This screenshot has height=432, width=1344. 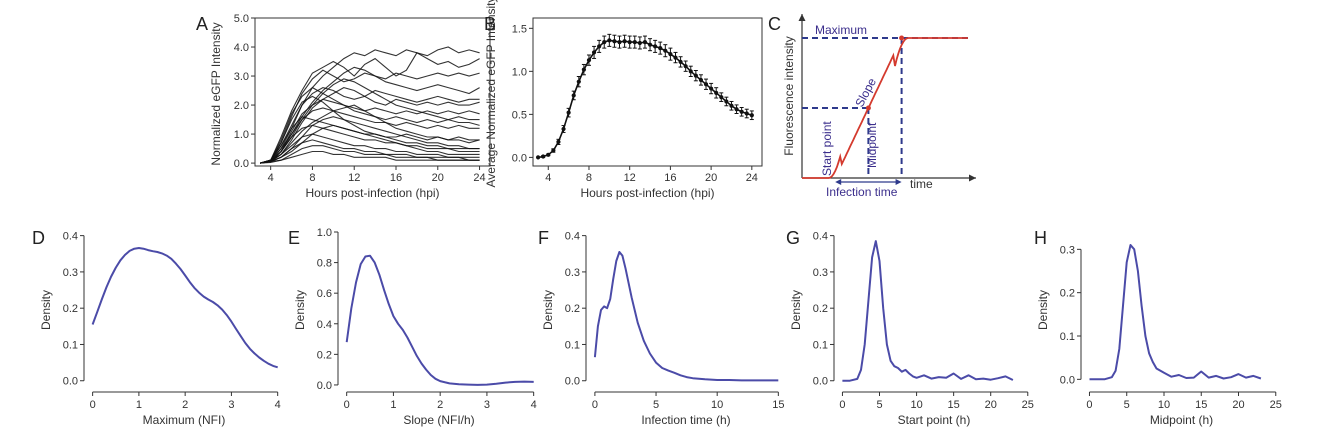 What do you see at coordinates (70, 273) in the screenshot?
I see `y-tick-label: 0.3` at bounding box center [70, 273].